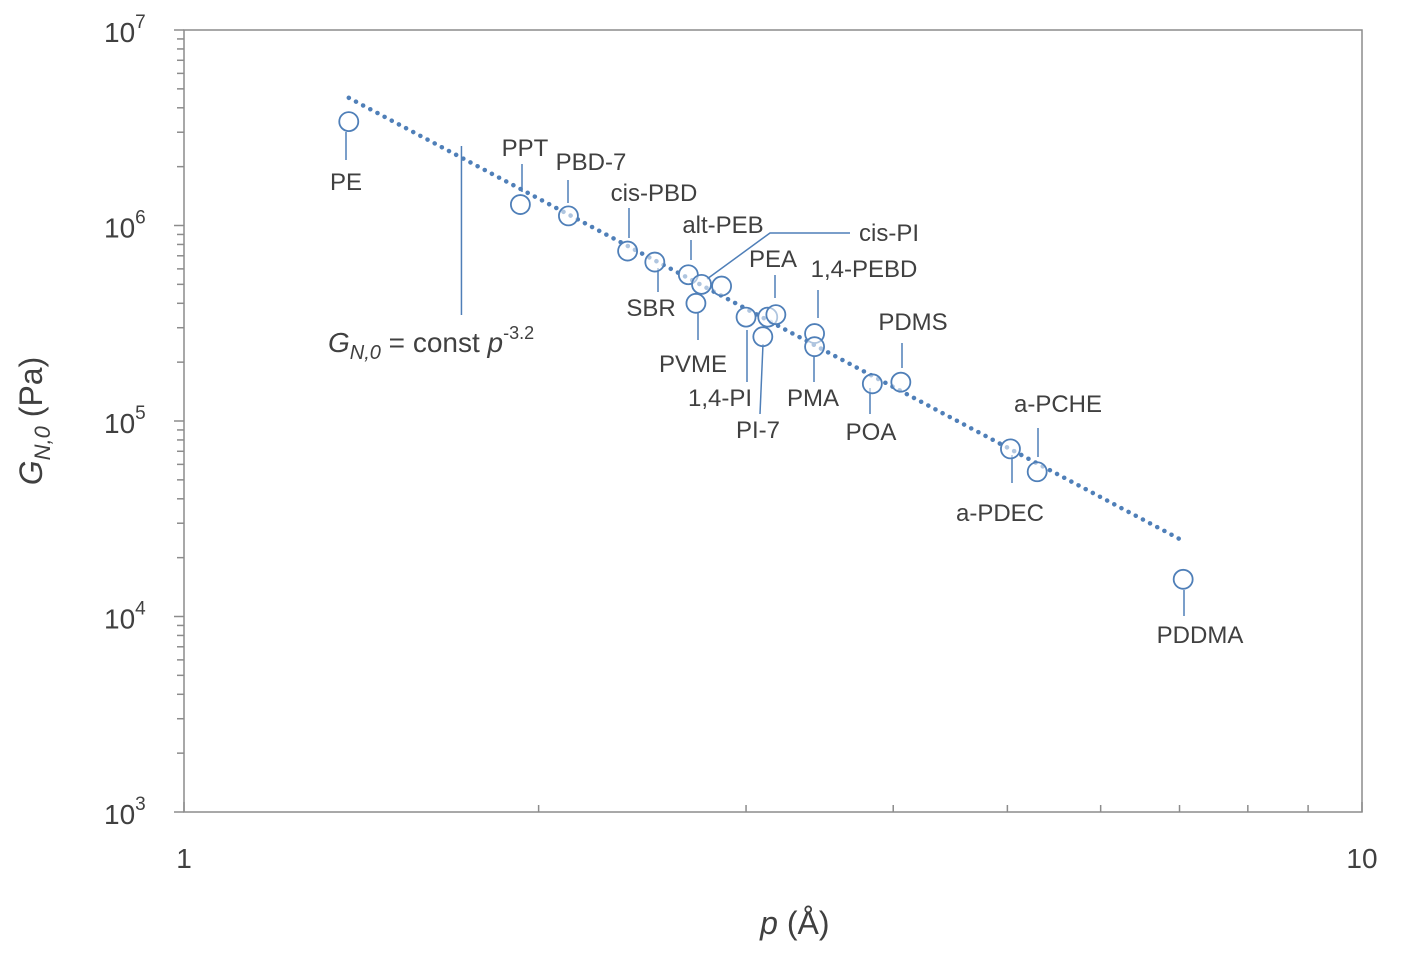 This screenshot has height=964, width=1424. I want to click on point-label: PBD-7, so click(591, 162).